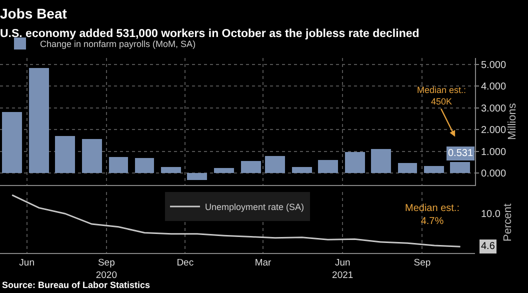  I want to click on x-tick-label: Dec, so click(185, 262).